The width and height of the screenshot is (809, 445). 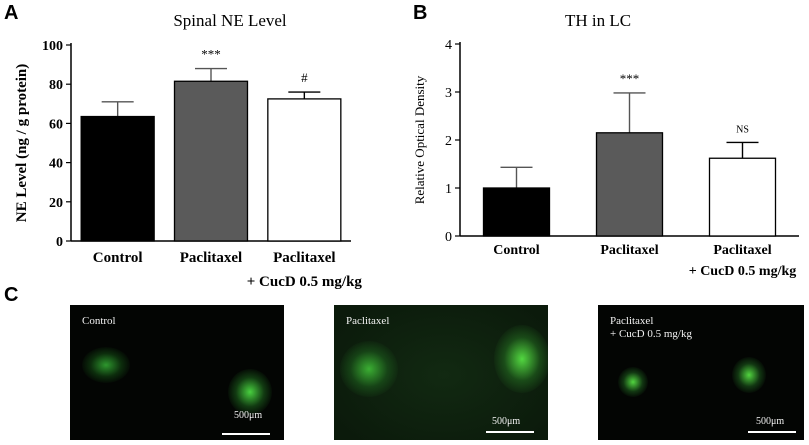 What do you see at coordinates (56, 85) in the screenshot?
I see `y-tick-label: 80` at bounding box center [56, 85].